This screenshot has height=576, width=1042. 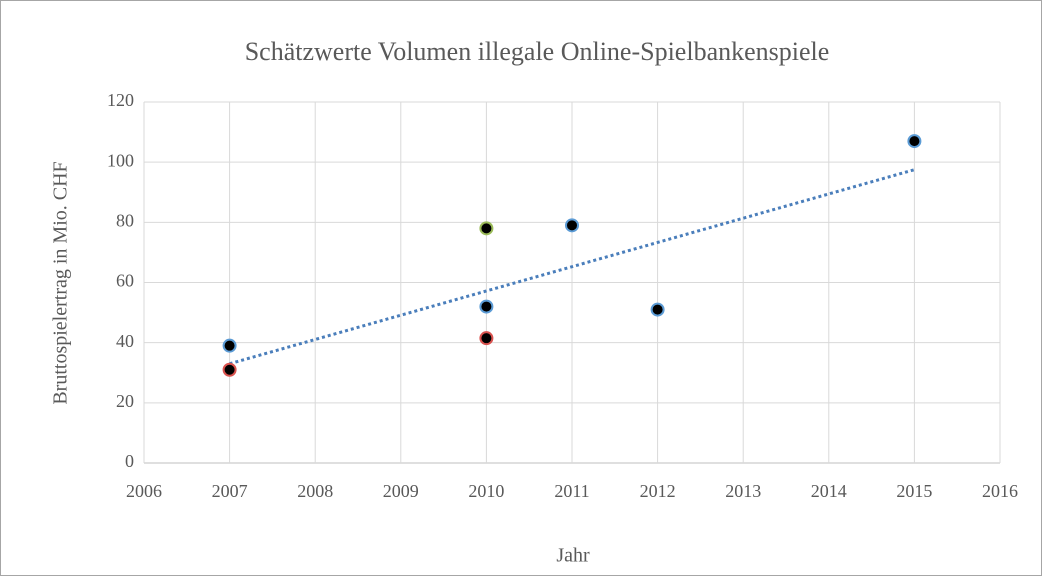 I want to click on x-tick-label: 2014, so click(x=829, y=491).